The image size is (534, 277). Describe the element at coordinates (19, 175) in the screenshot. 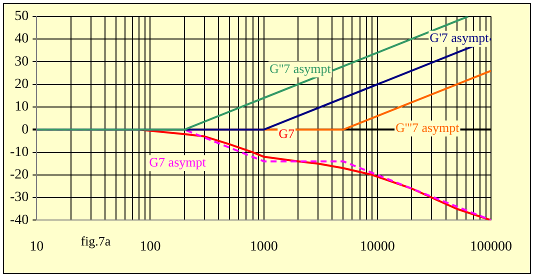

I see `y-tick-label: -20` at that location.